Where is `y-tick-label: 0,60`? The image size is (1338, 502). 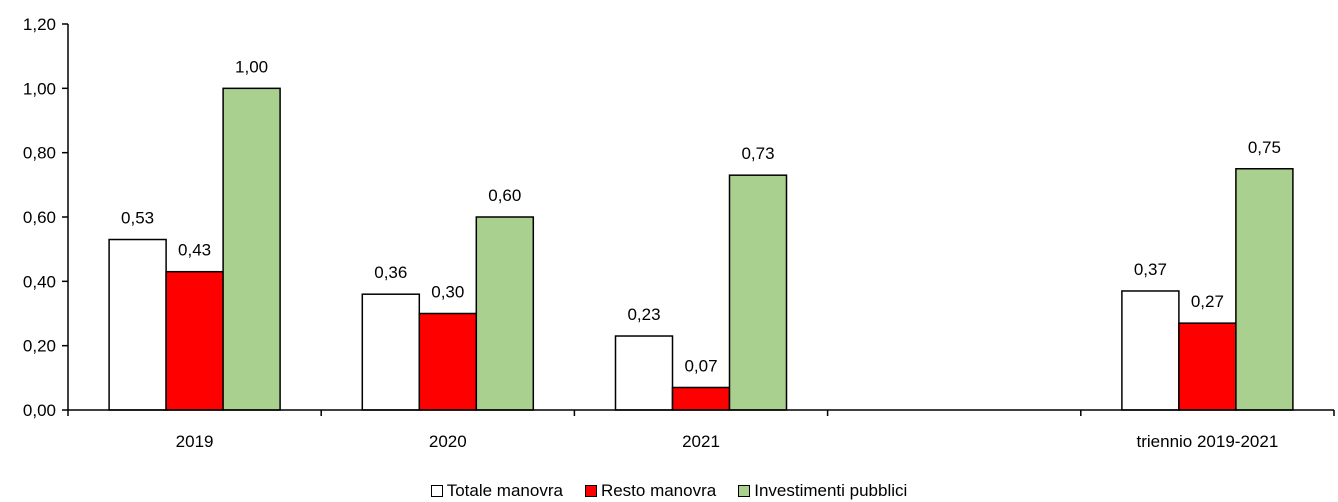 y-tick-label: 0,60 is located at coordinates (39, 217).